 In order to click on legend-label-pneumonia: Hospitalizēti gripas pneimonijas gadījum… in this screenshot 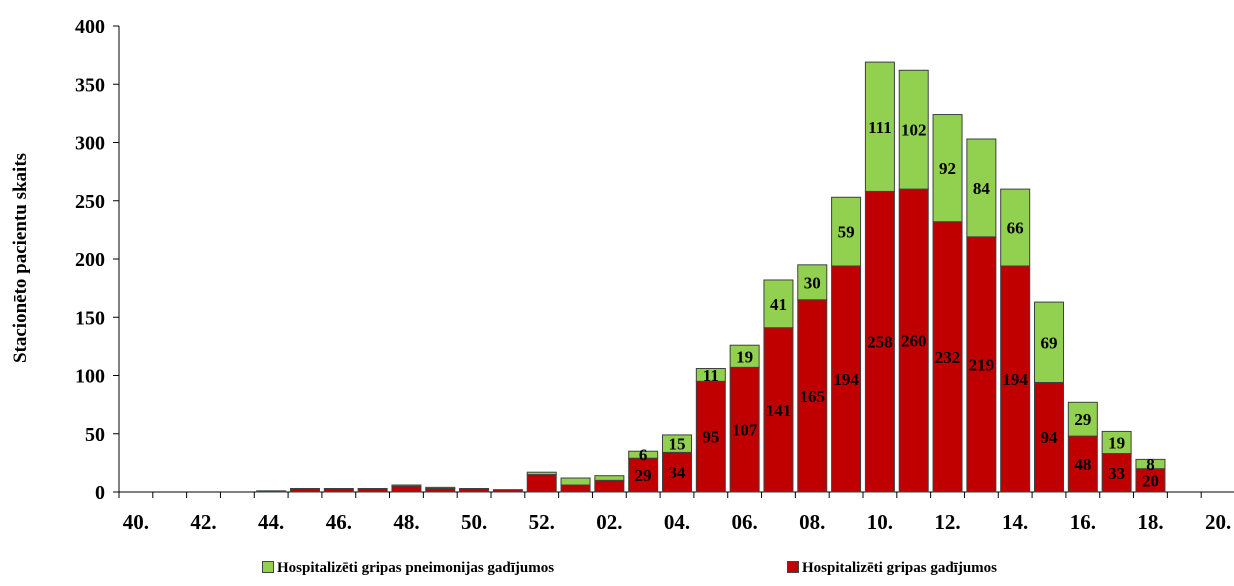, I will do `click(416, 568)`.